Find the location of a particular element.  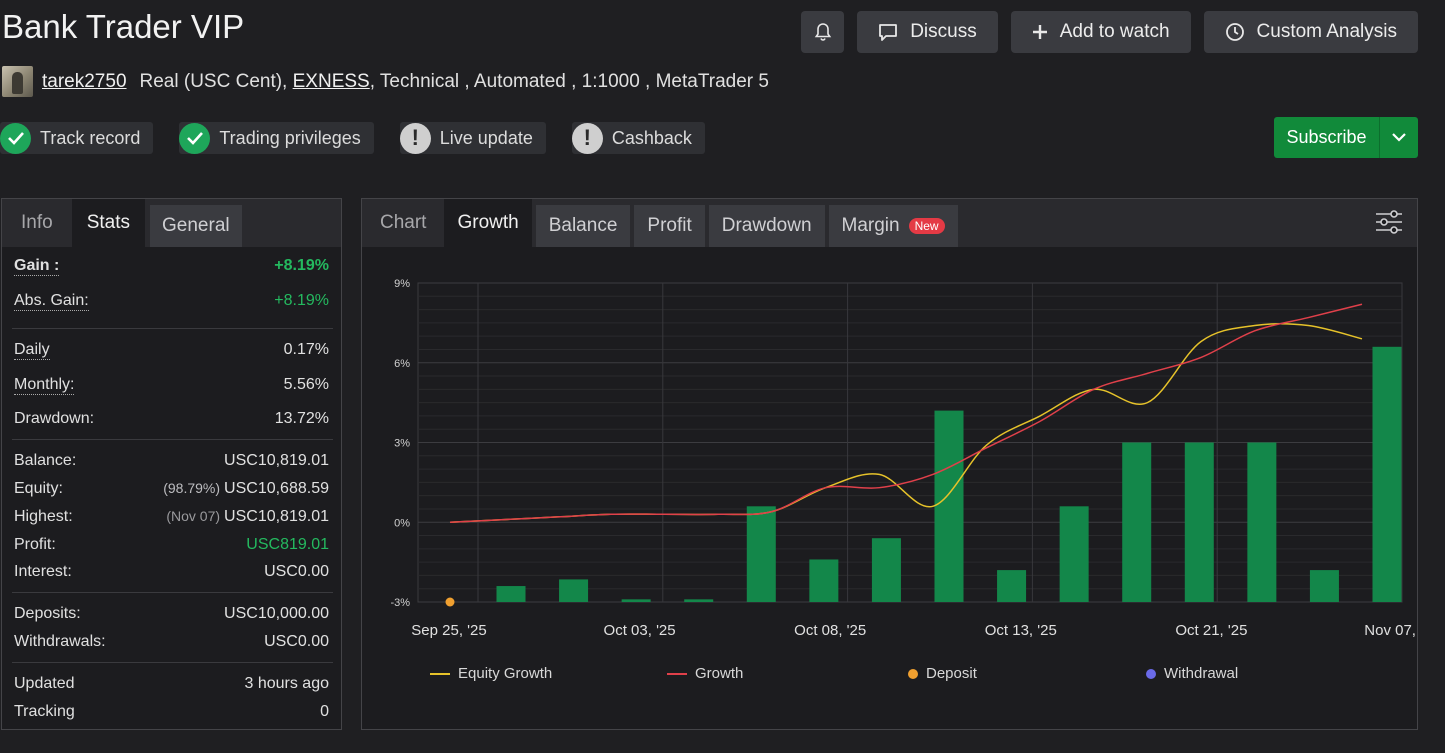

stats-tabs: Info Stats General is located at coordinates (171, 223).